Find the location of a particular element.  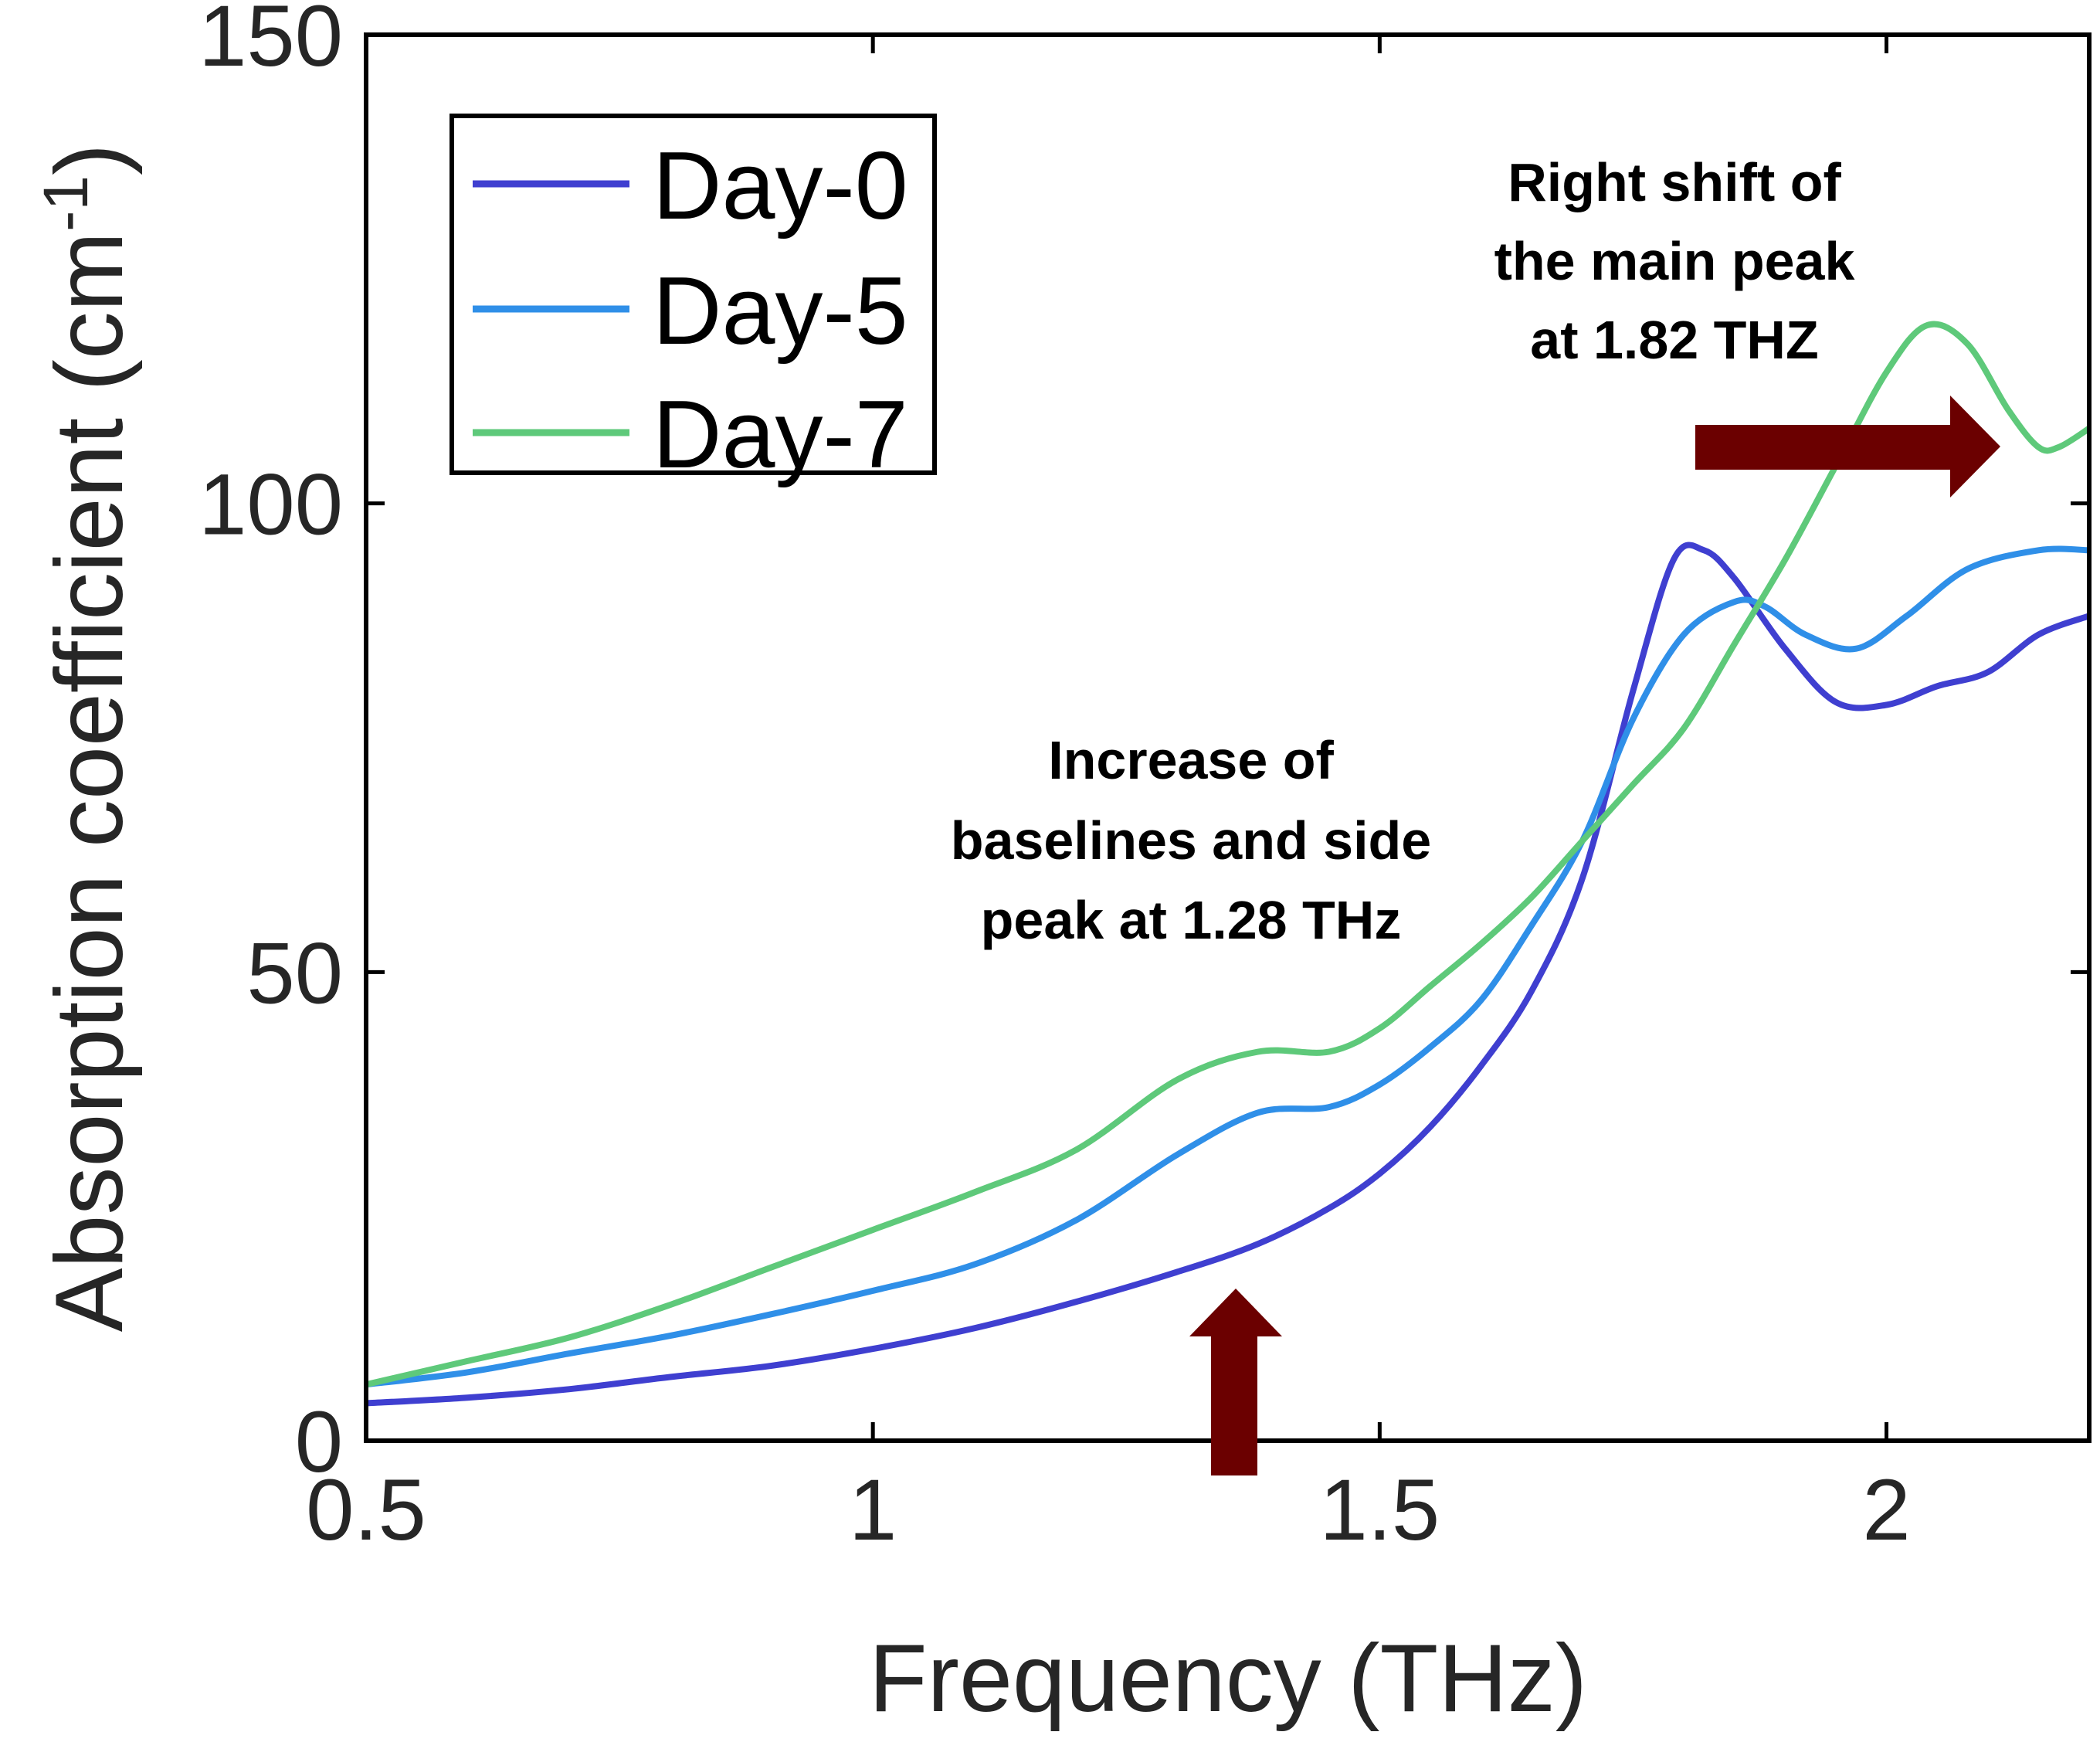

legend: Day-0 Day-5 Day-7 is located at coordinates (694, 301).